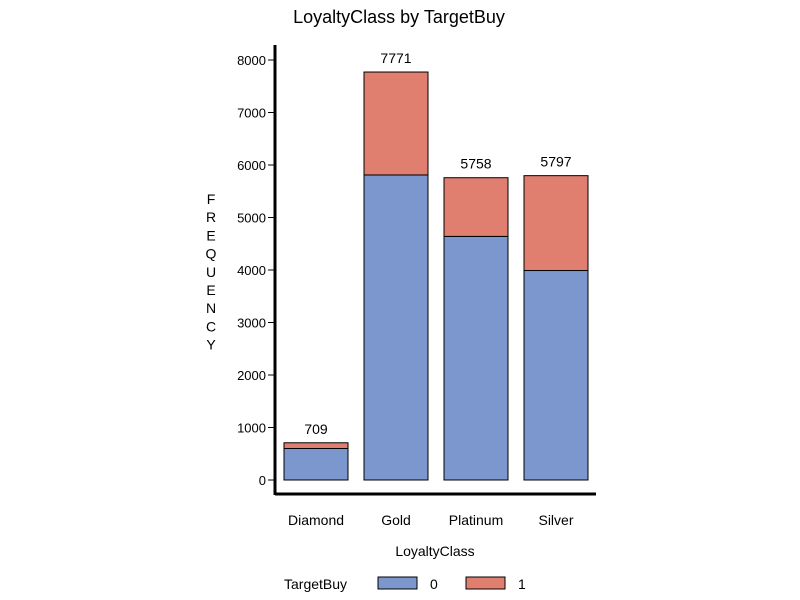  Describe the element at coordinates (211, 272) in the screenshot. I see `y-axis-label-letter: U` at that location.